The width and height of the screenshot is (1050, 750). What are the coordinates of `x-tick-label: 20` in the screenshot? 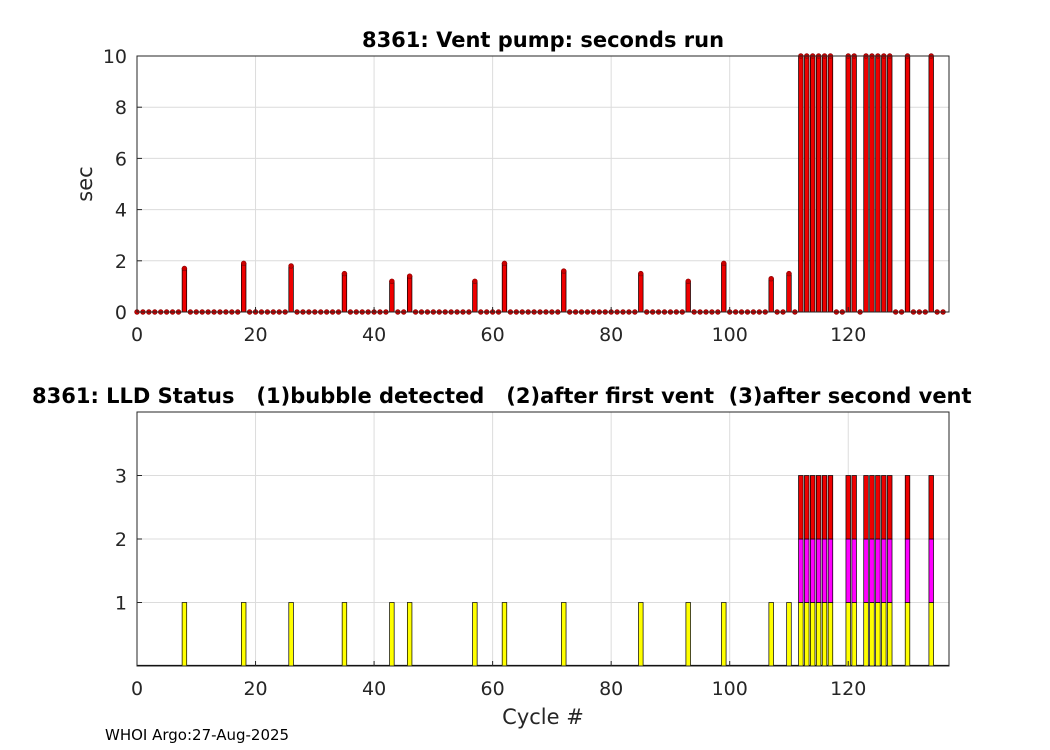 It's located at (255, 335).